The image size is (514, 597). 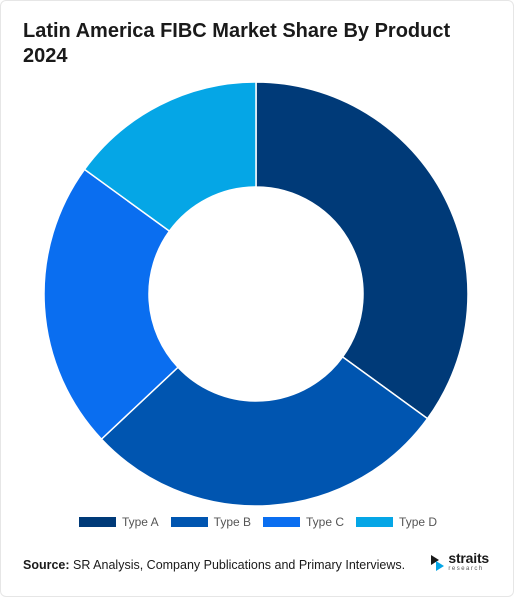 I want to click on legend-label-type-c: Type C, so click(x=325, y=522).